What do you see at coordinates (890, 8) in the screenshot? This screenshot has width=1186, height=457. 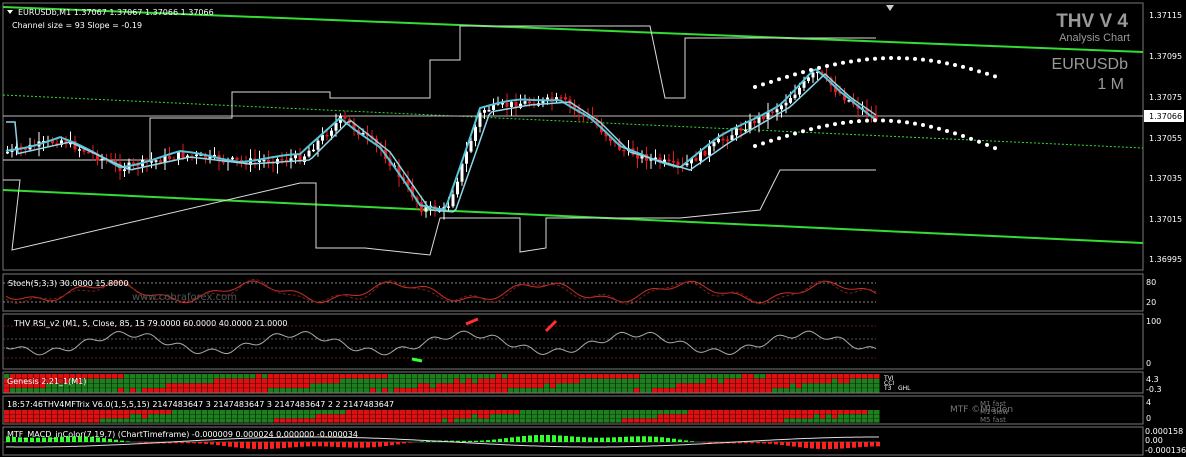 I see `scroll-marker-icon` at bounding box center [890, 8].